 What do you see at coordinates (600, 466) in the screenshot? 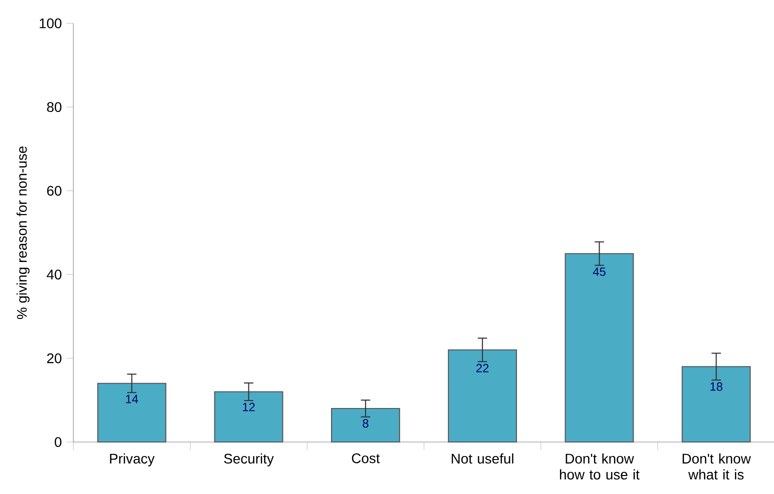
I see `x-tick-label: Don't know how to use it` at bounding box center [600, 466].